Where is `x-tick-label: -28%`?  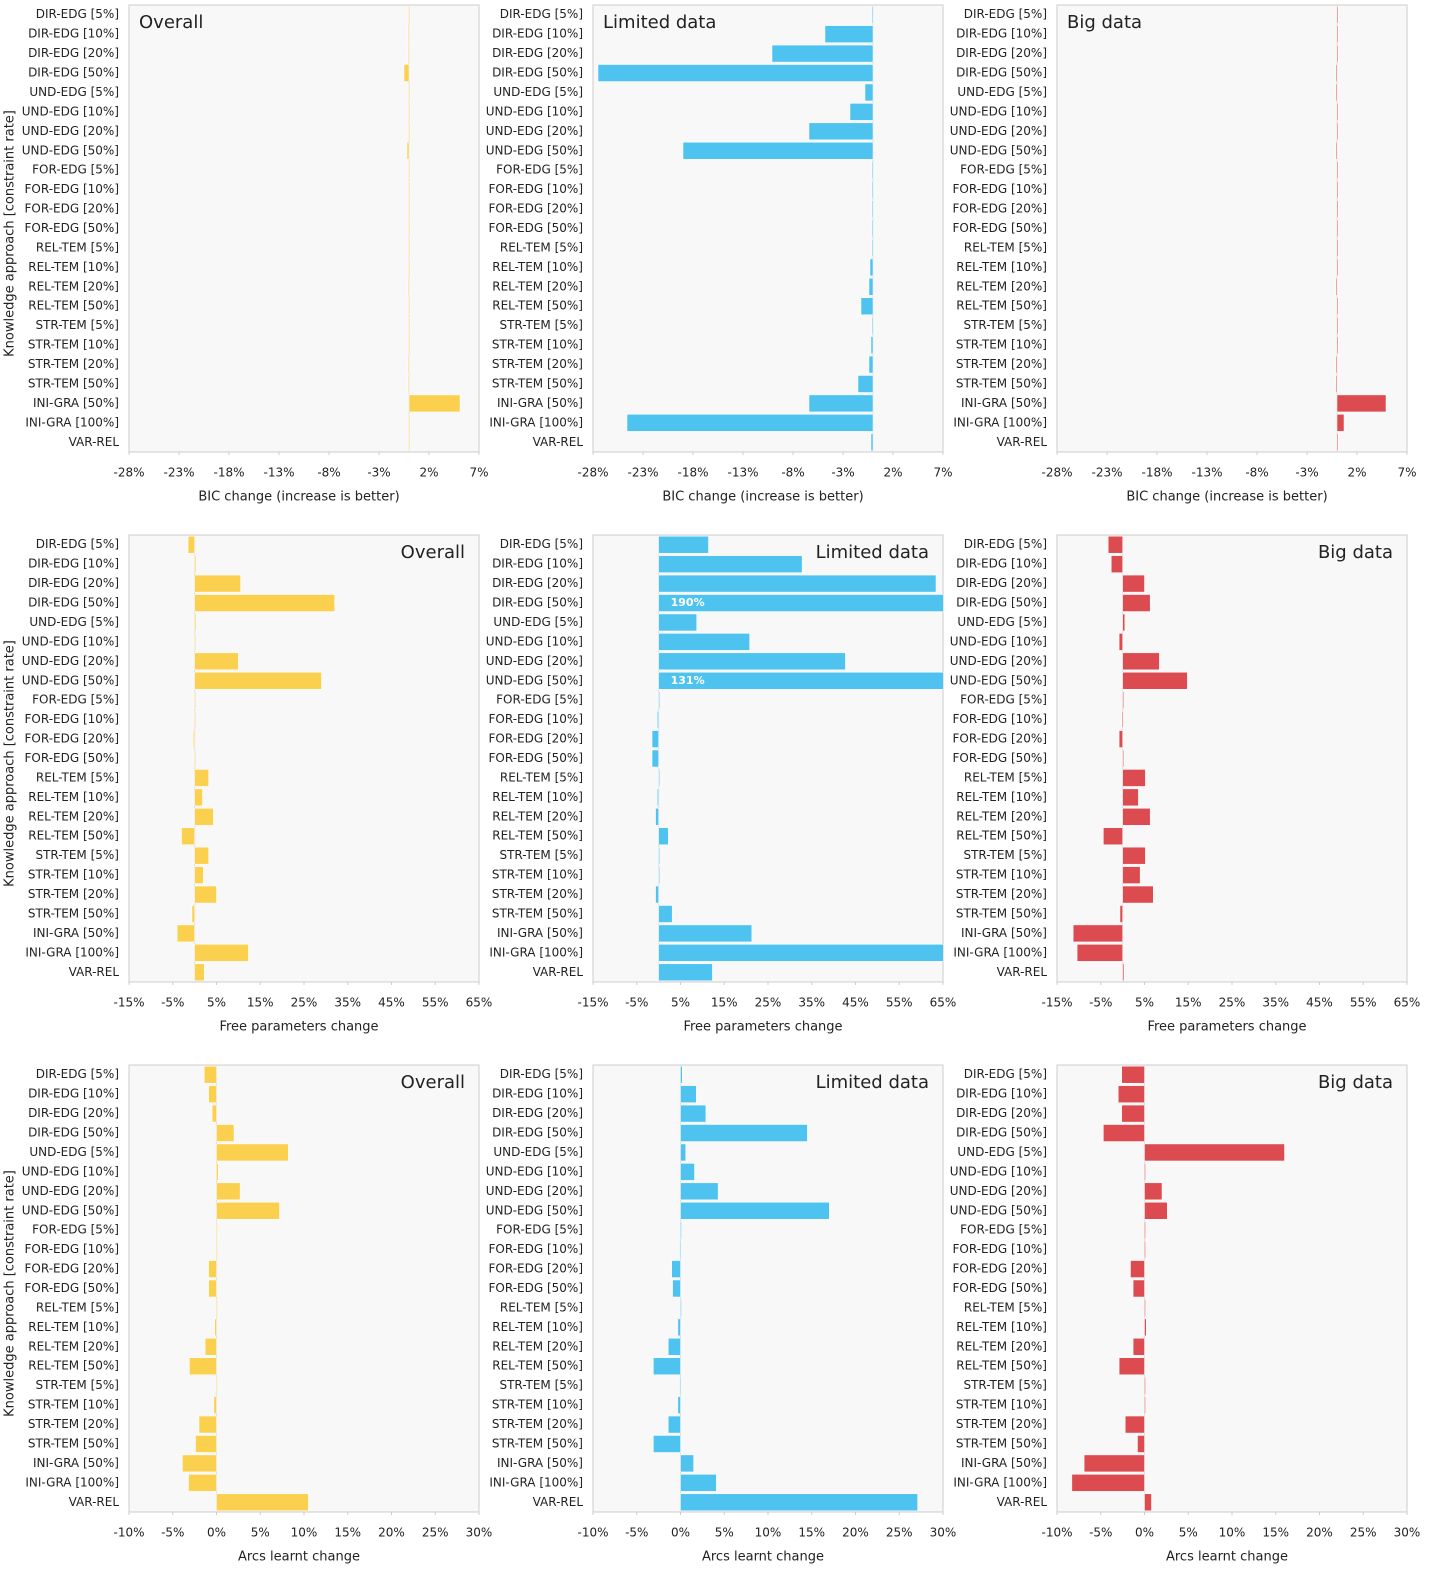
x-tick-label: -28% is located at coordinates (592, 473).